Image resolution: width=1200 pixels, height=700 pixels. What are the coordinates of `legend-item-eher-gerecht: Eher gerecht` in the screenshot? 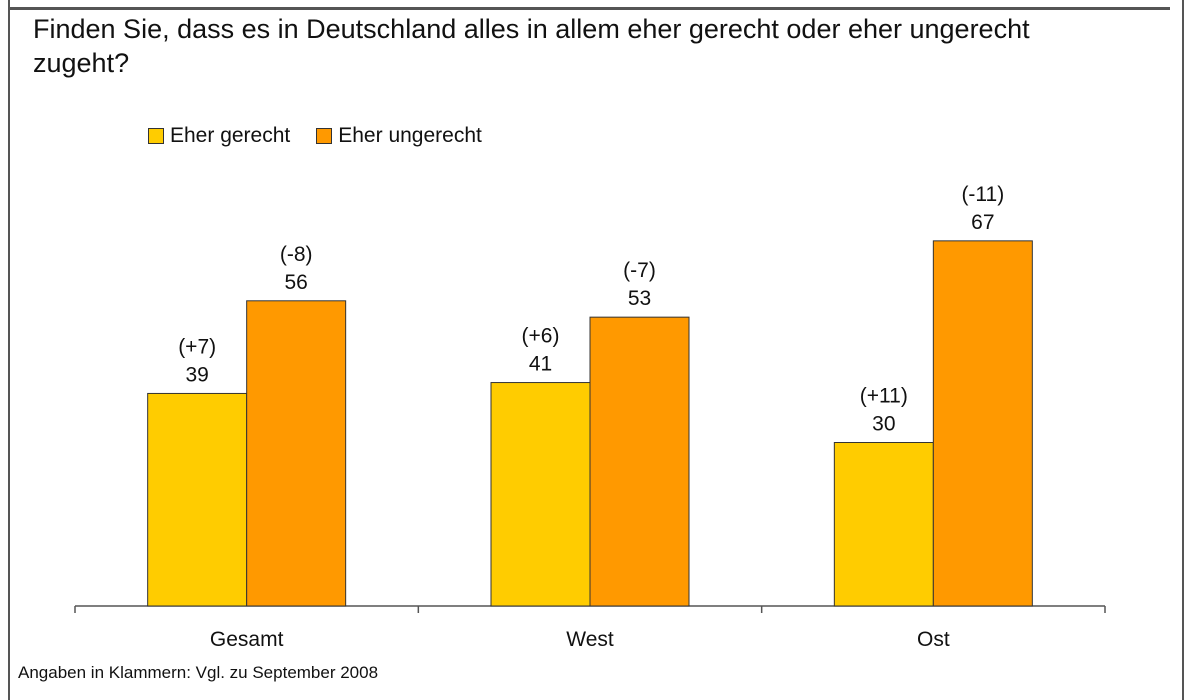 It's located at (219, 136).